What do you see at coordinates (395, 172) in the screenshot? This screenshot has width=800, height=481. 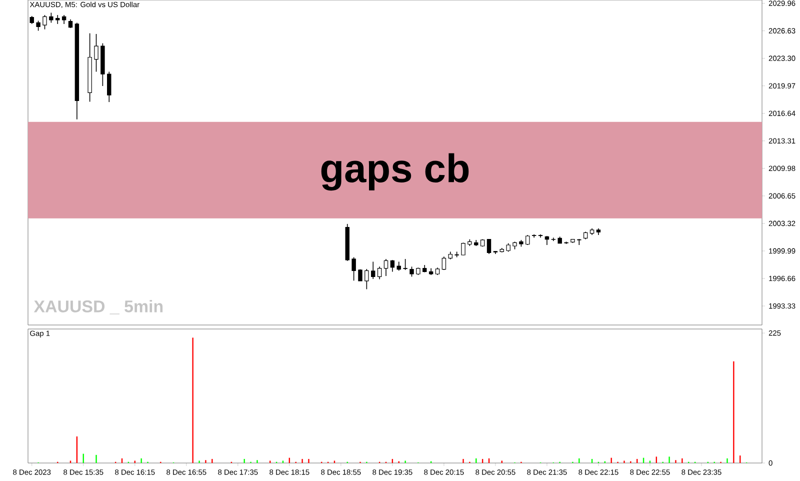 I see `text: gaps cb` at bounding box center [395, 172].